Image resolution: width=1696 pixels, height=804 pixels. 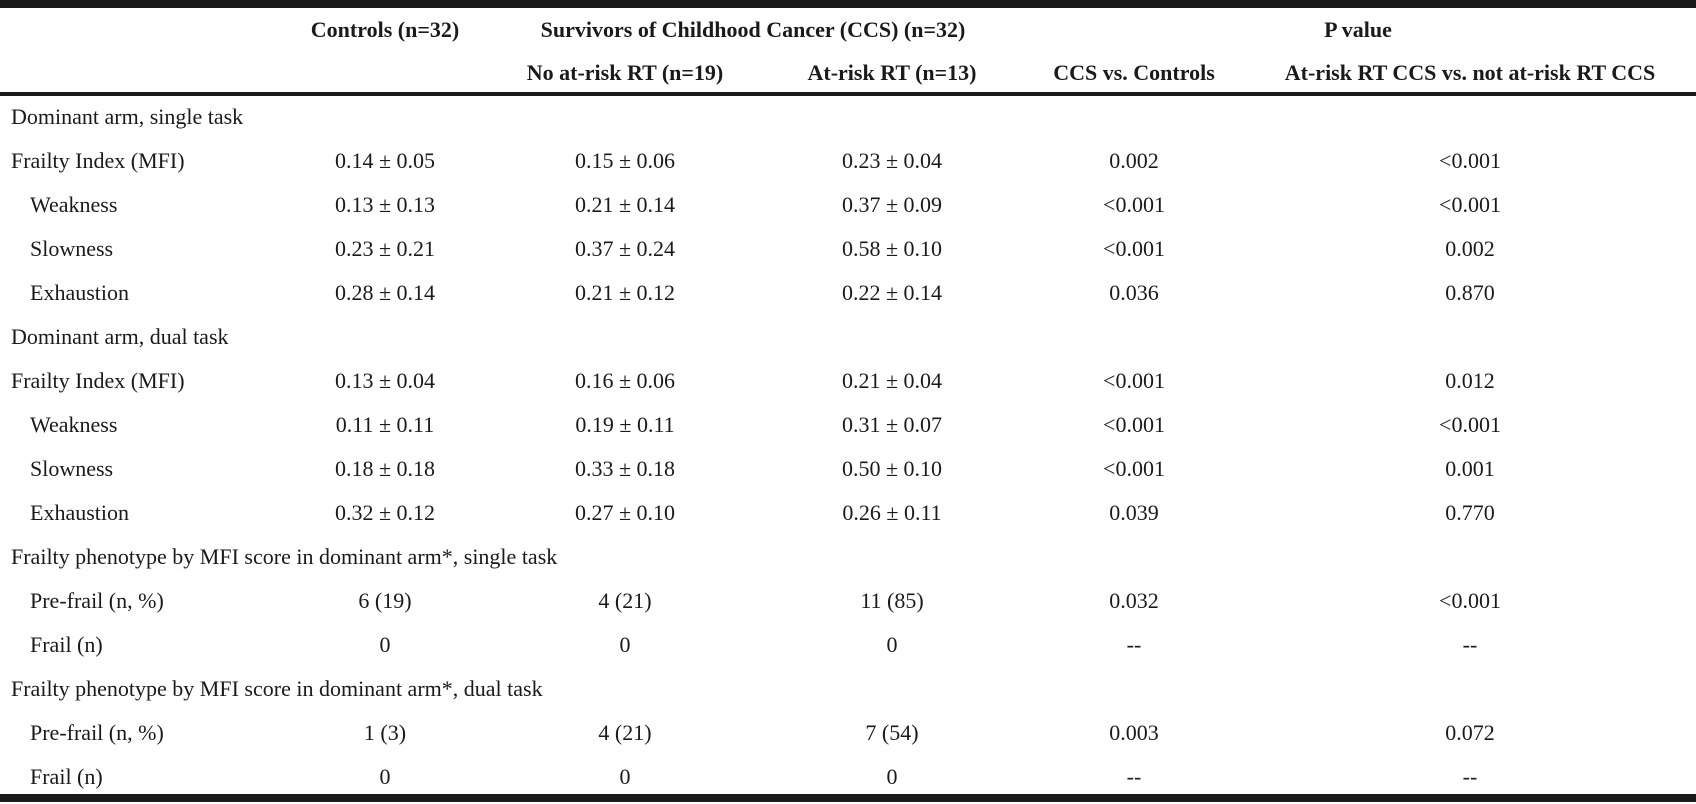 I want to click on cell-p2: 0.870, so click(x=1470, y=292).